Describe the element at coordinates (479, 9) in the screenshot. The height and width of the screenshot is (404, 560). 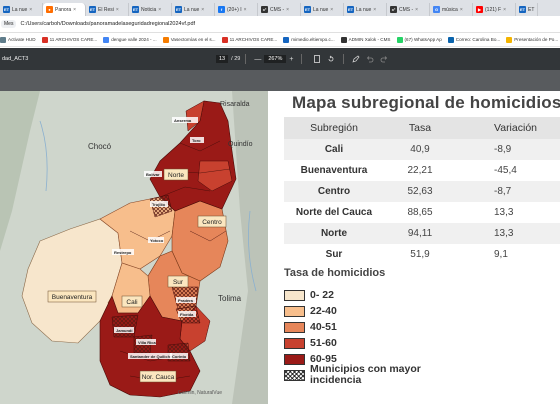
I see `tab-favicon-icon: ▶` at that location.